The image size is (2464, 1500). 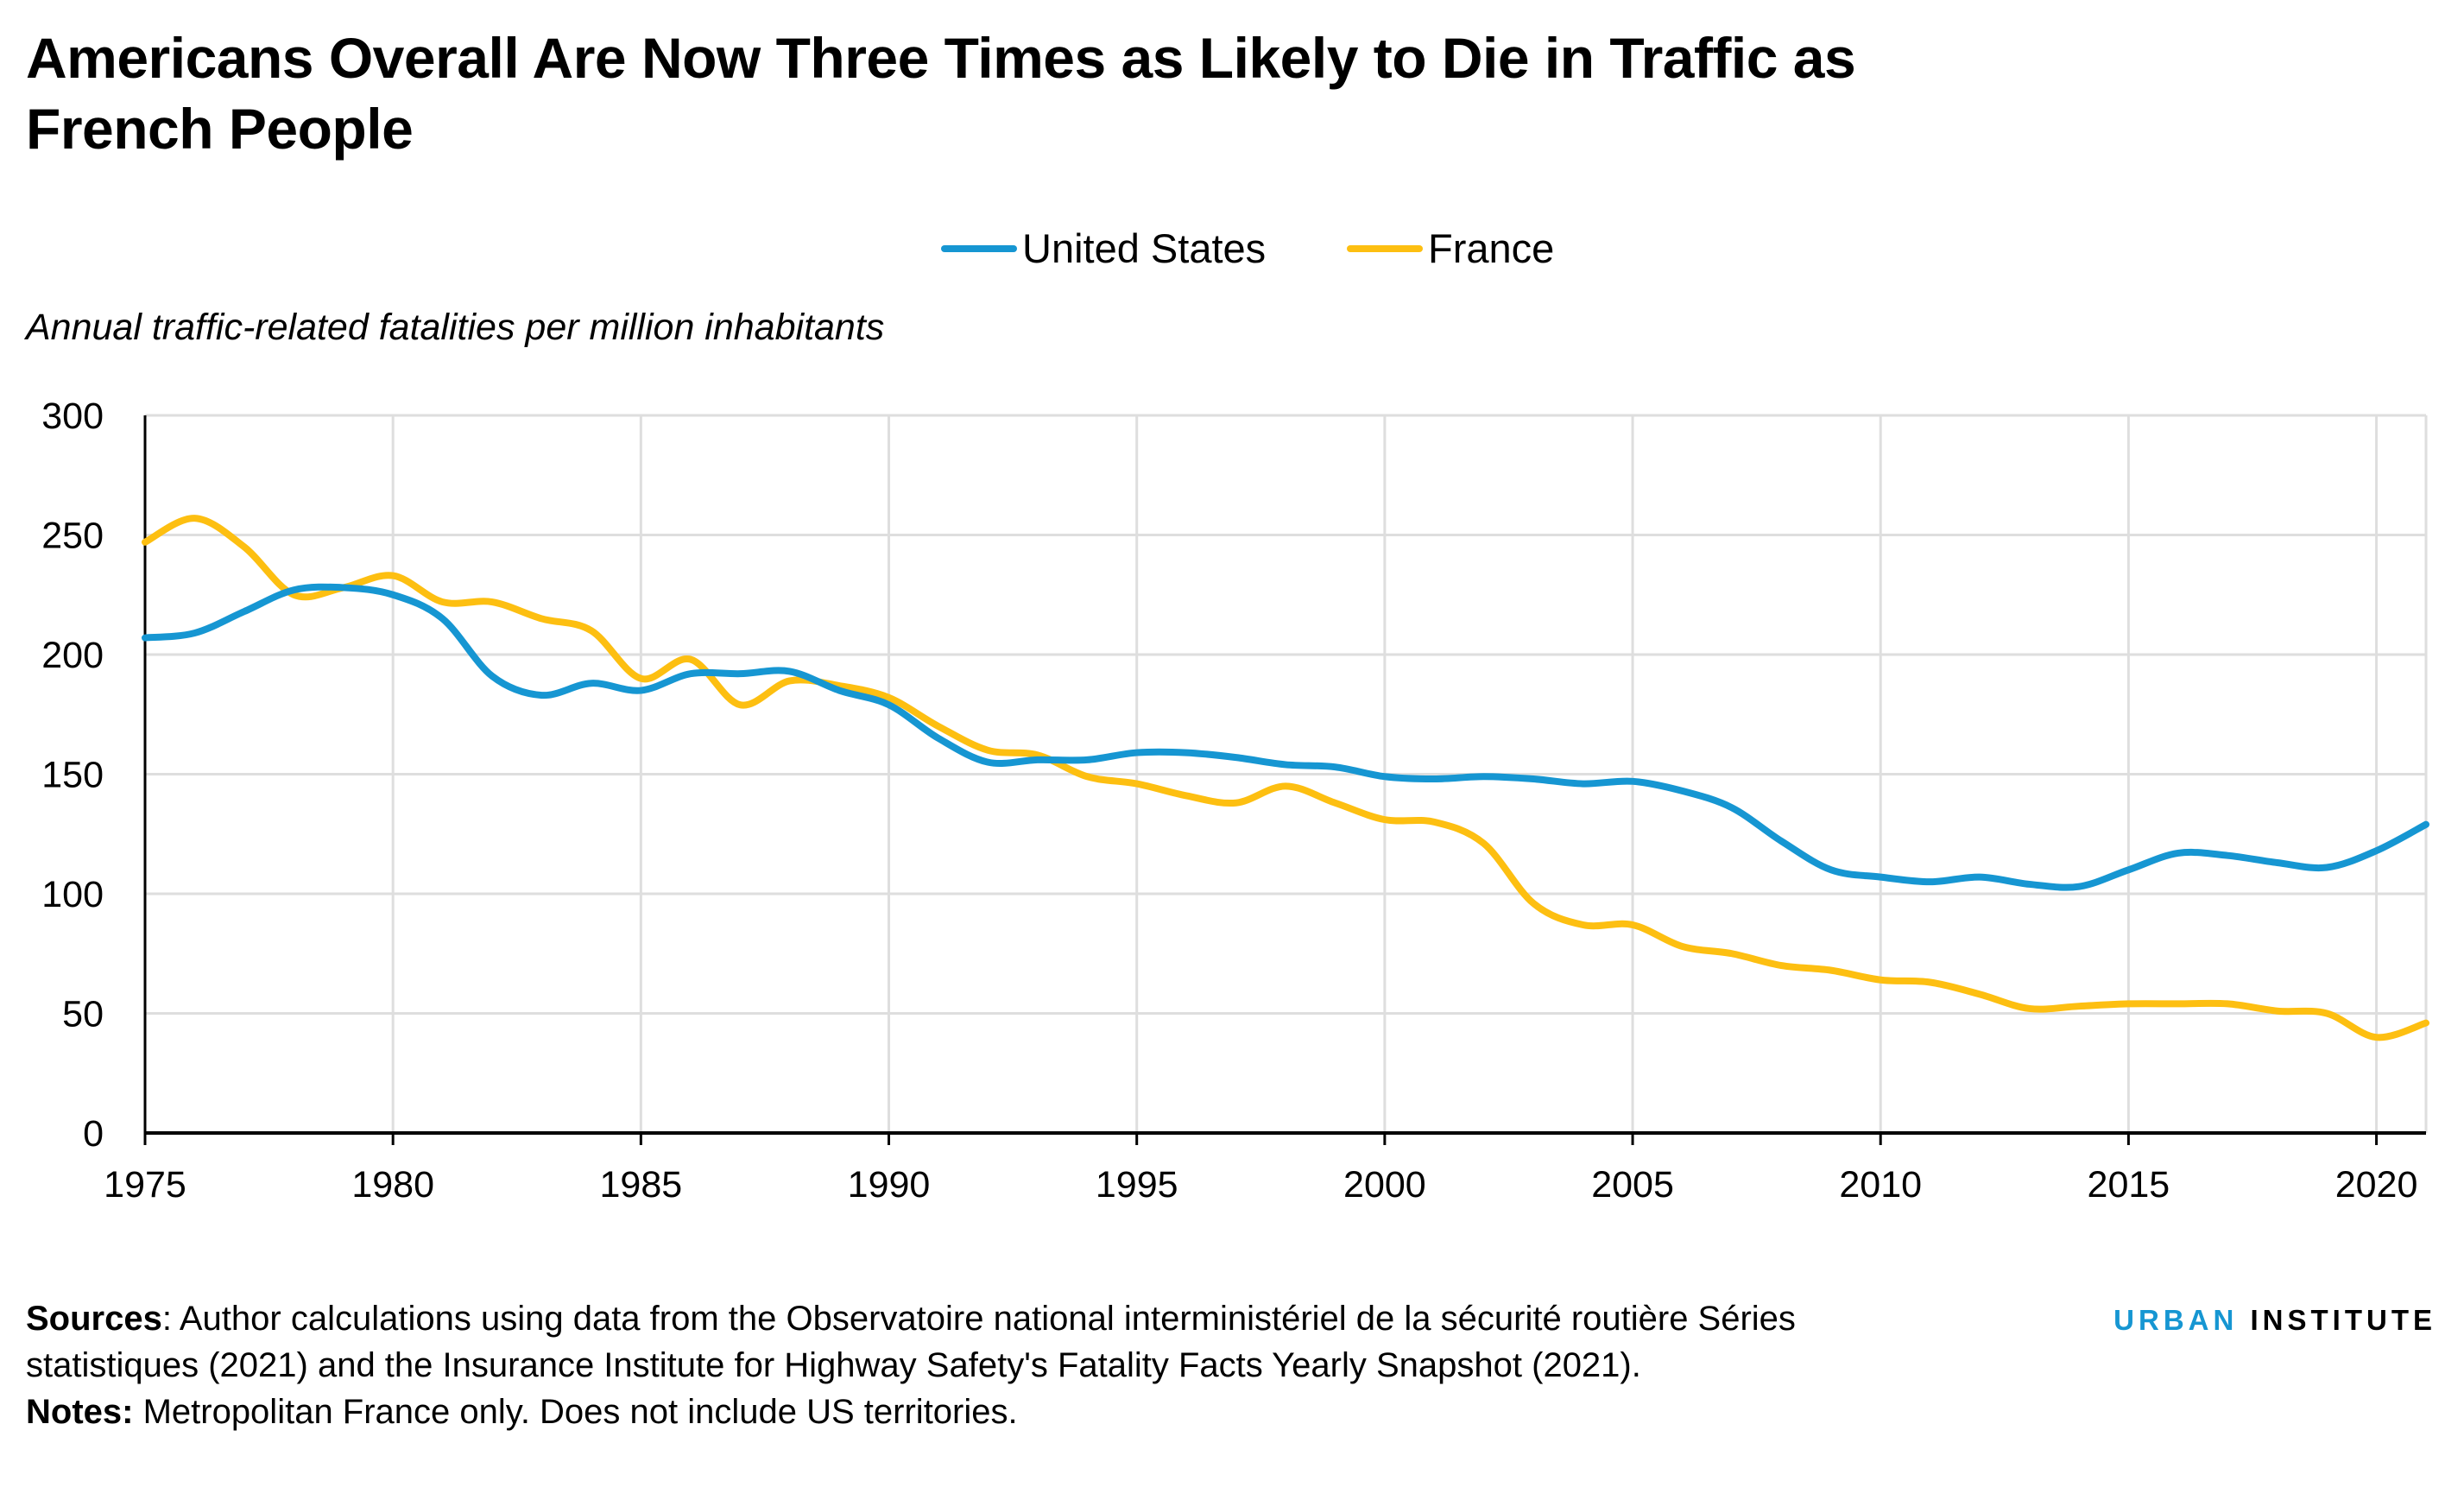 I want to click on x-tick-label: 1990, so click(x=889, y=1185).